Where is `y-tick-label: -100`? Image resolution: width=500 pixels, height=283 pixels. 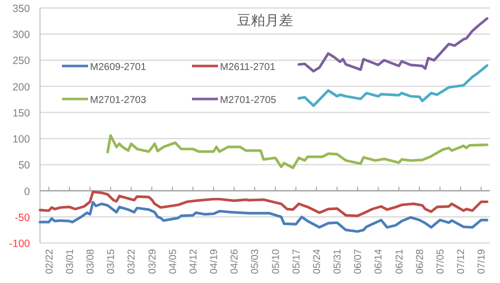
y-tick-label: -100 is located at coordinates (19, 244).